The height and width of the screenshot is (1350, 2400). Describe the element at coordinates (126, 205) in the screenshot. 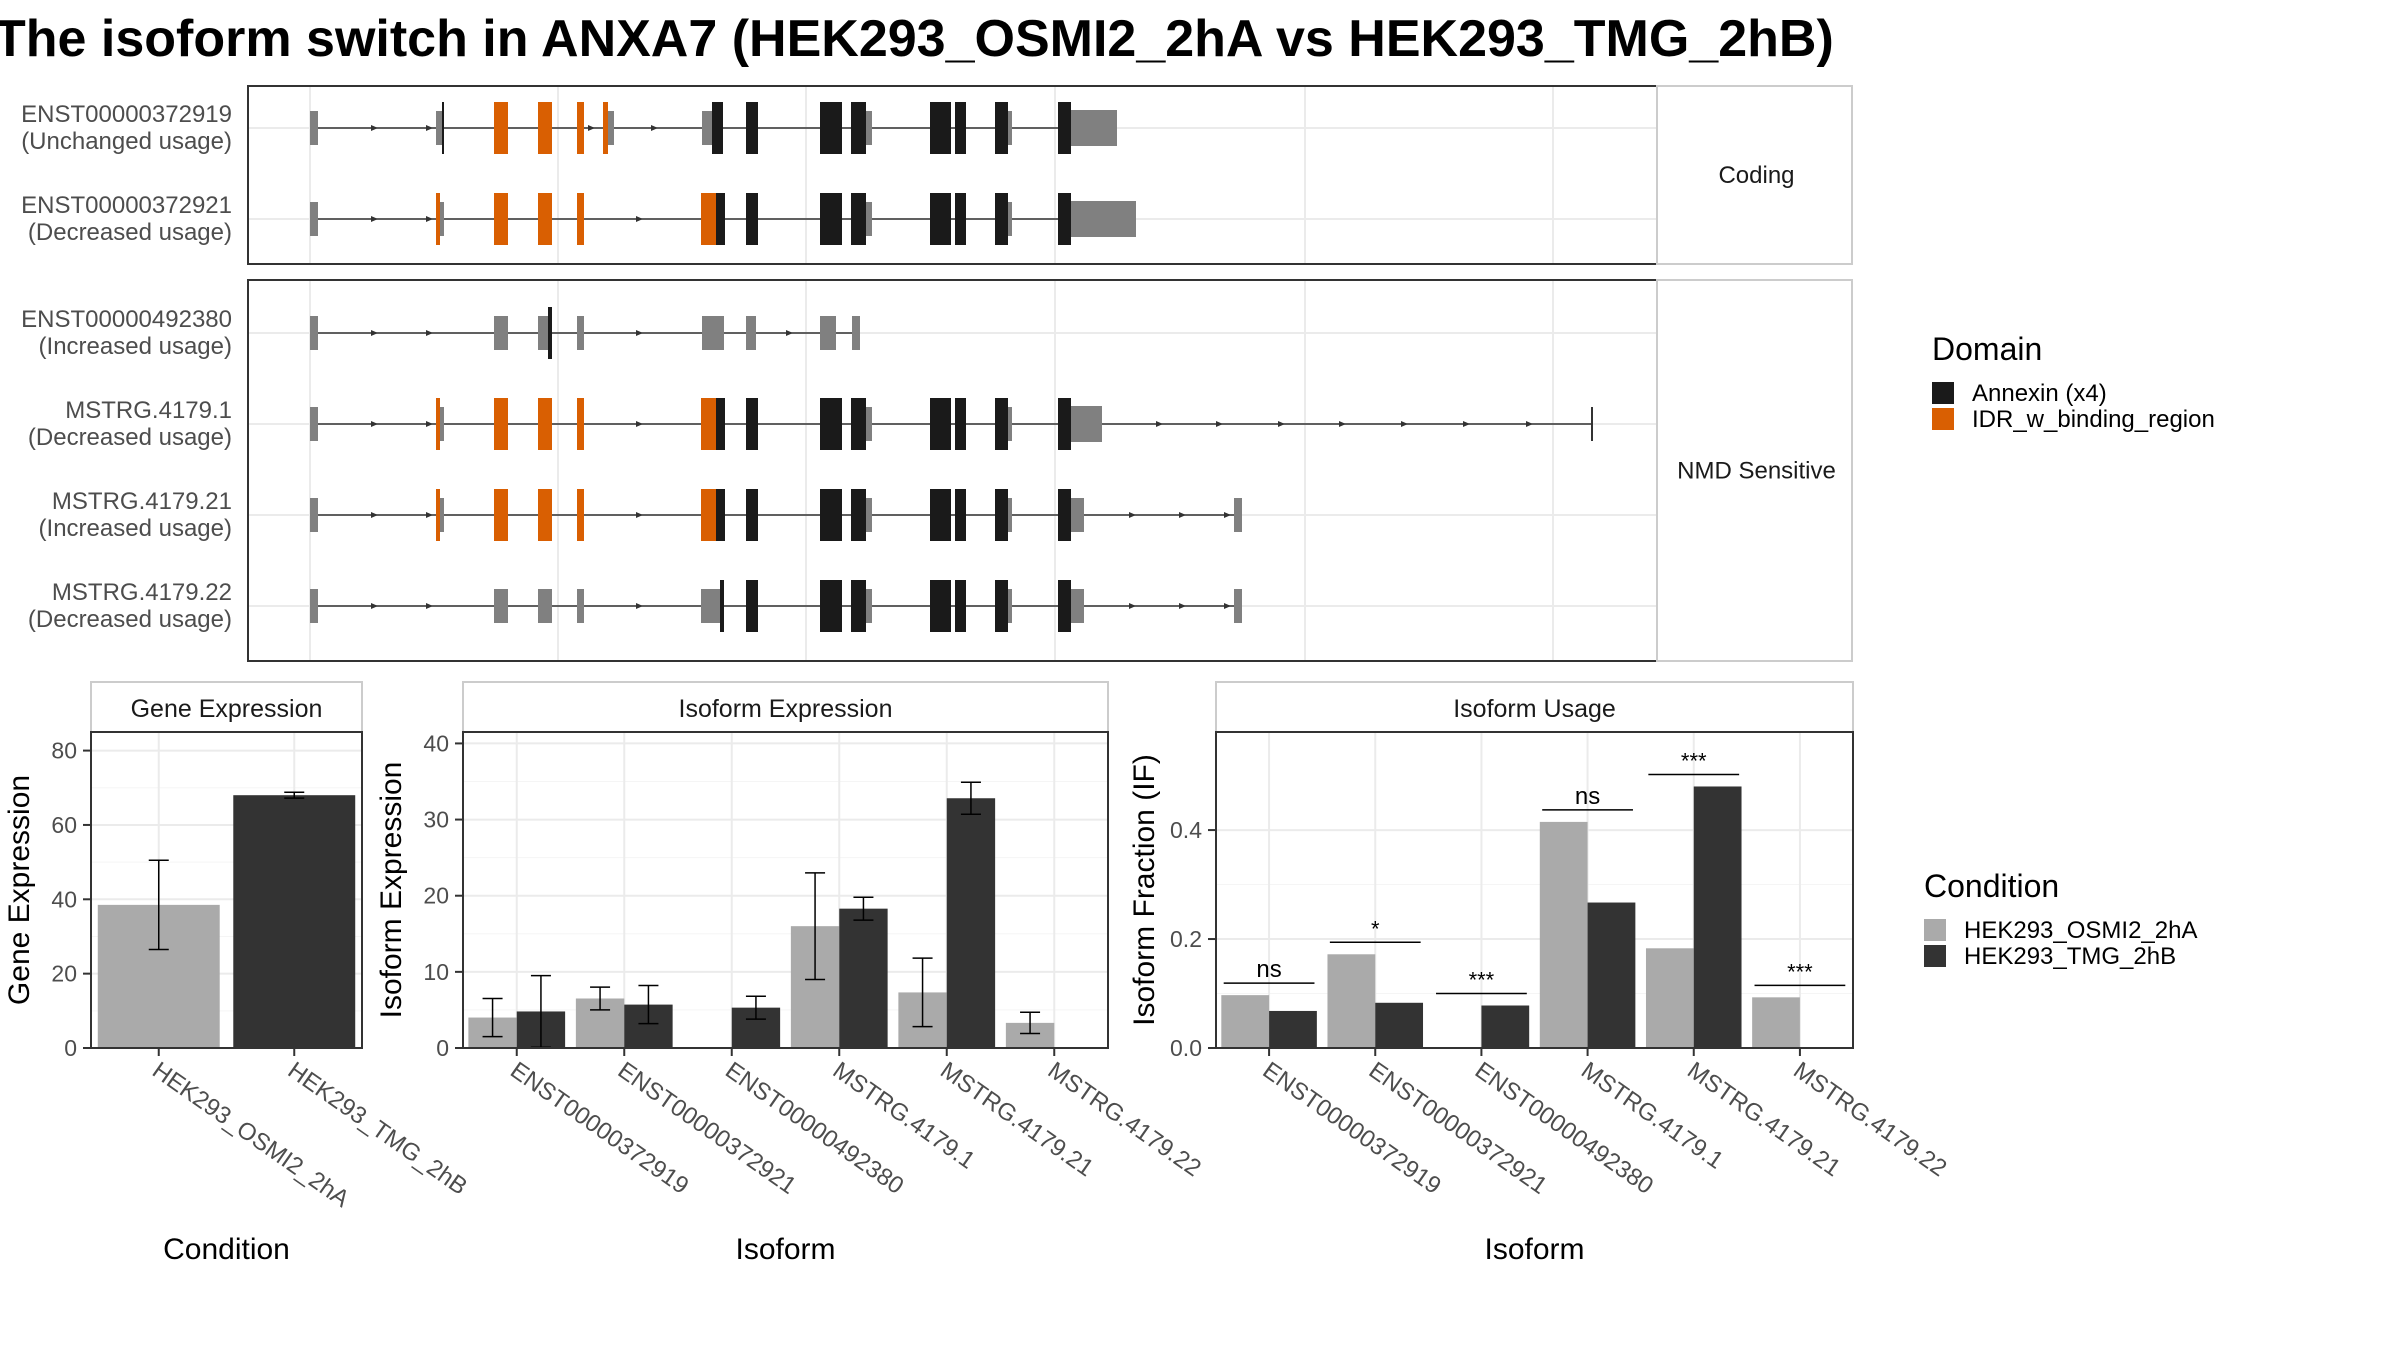

I see `transcript-id-label: ENST00000372921` at that location.